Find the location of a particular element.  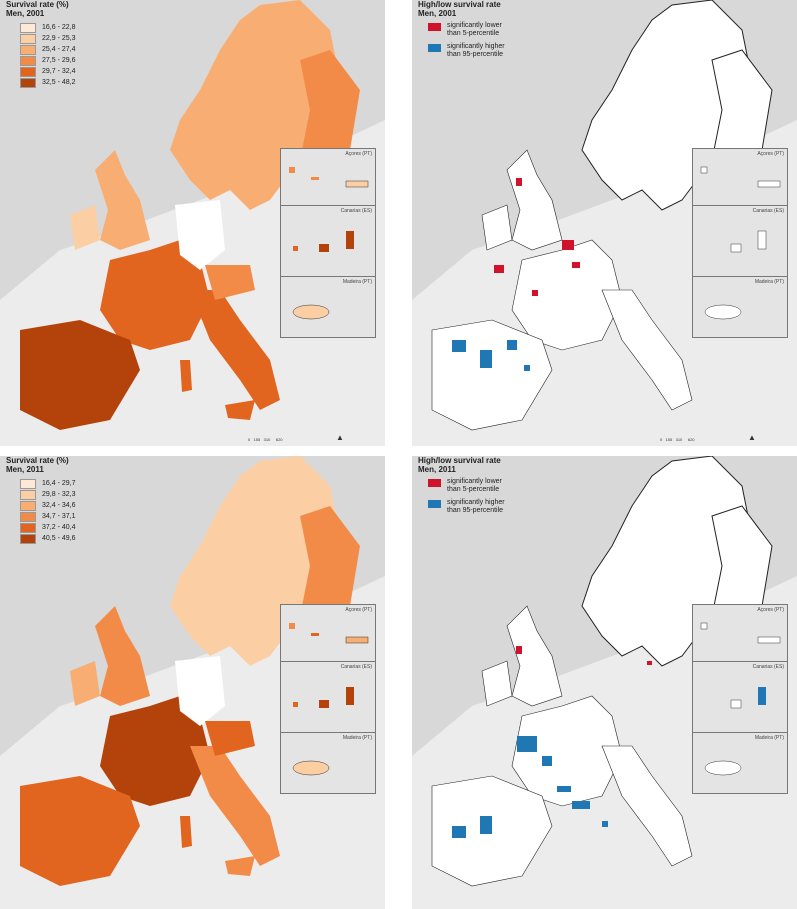

legend-label: 32,4 - 34,6 is located at coordinates (59, 505).